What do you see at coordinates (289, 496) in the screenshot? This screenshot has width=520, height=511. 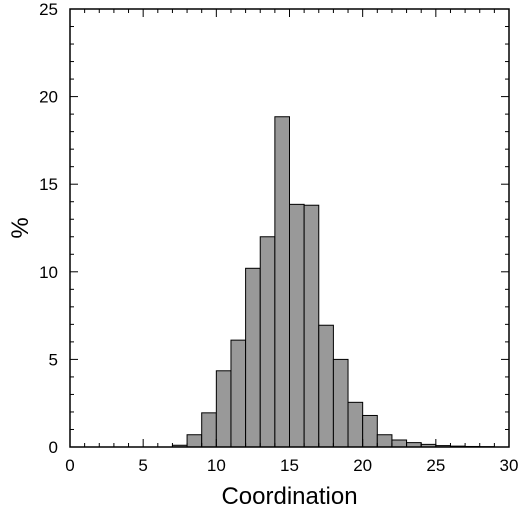 I see `x-axis-title: Coordination` at bounding box center [289, 496].